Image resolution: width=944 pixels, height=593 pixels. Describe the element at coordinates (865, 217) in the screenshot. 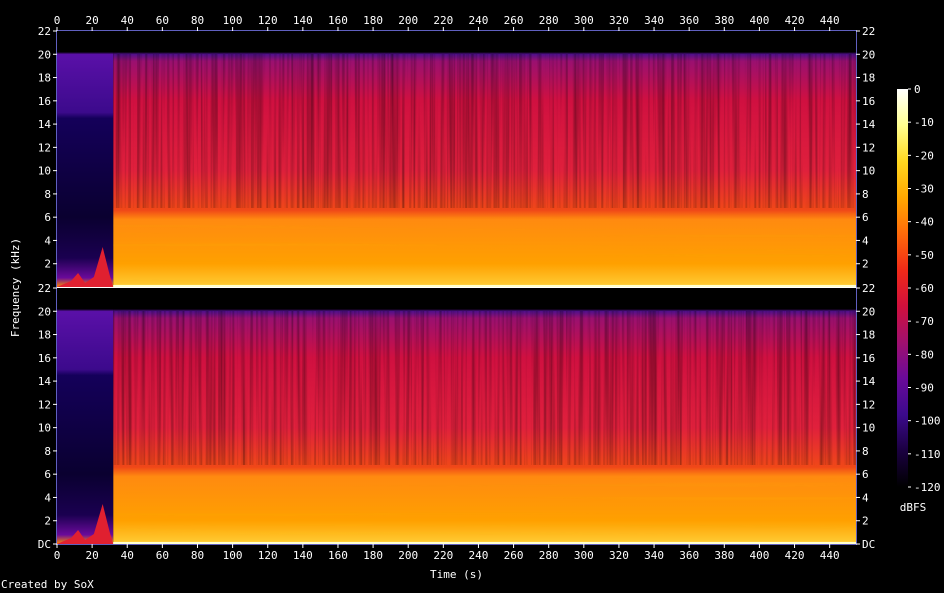

I see `y-tick-label-right: 6` at that location.